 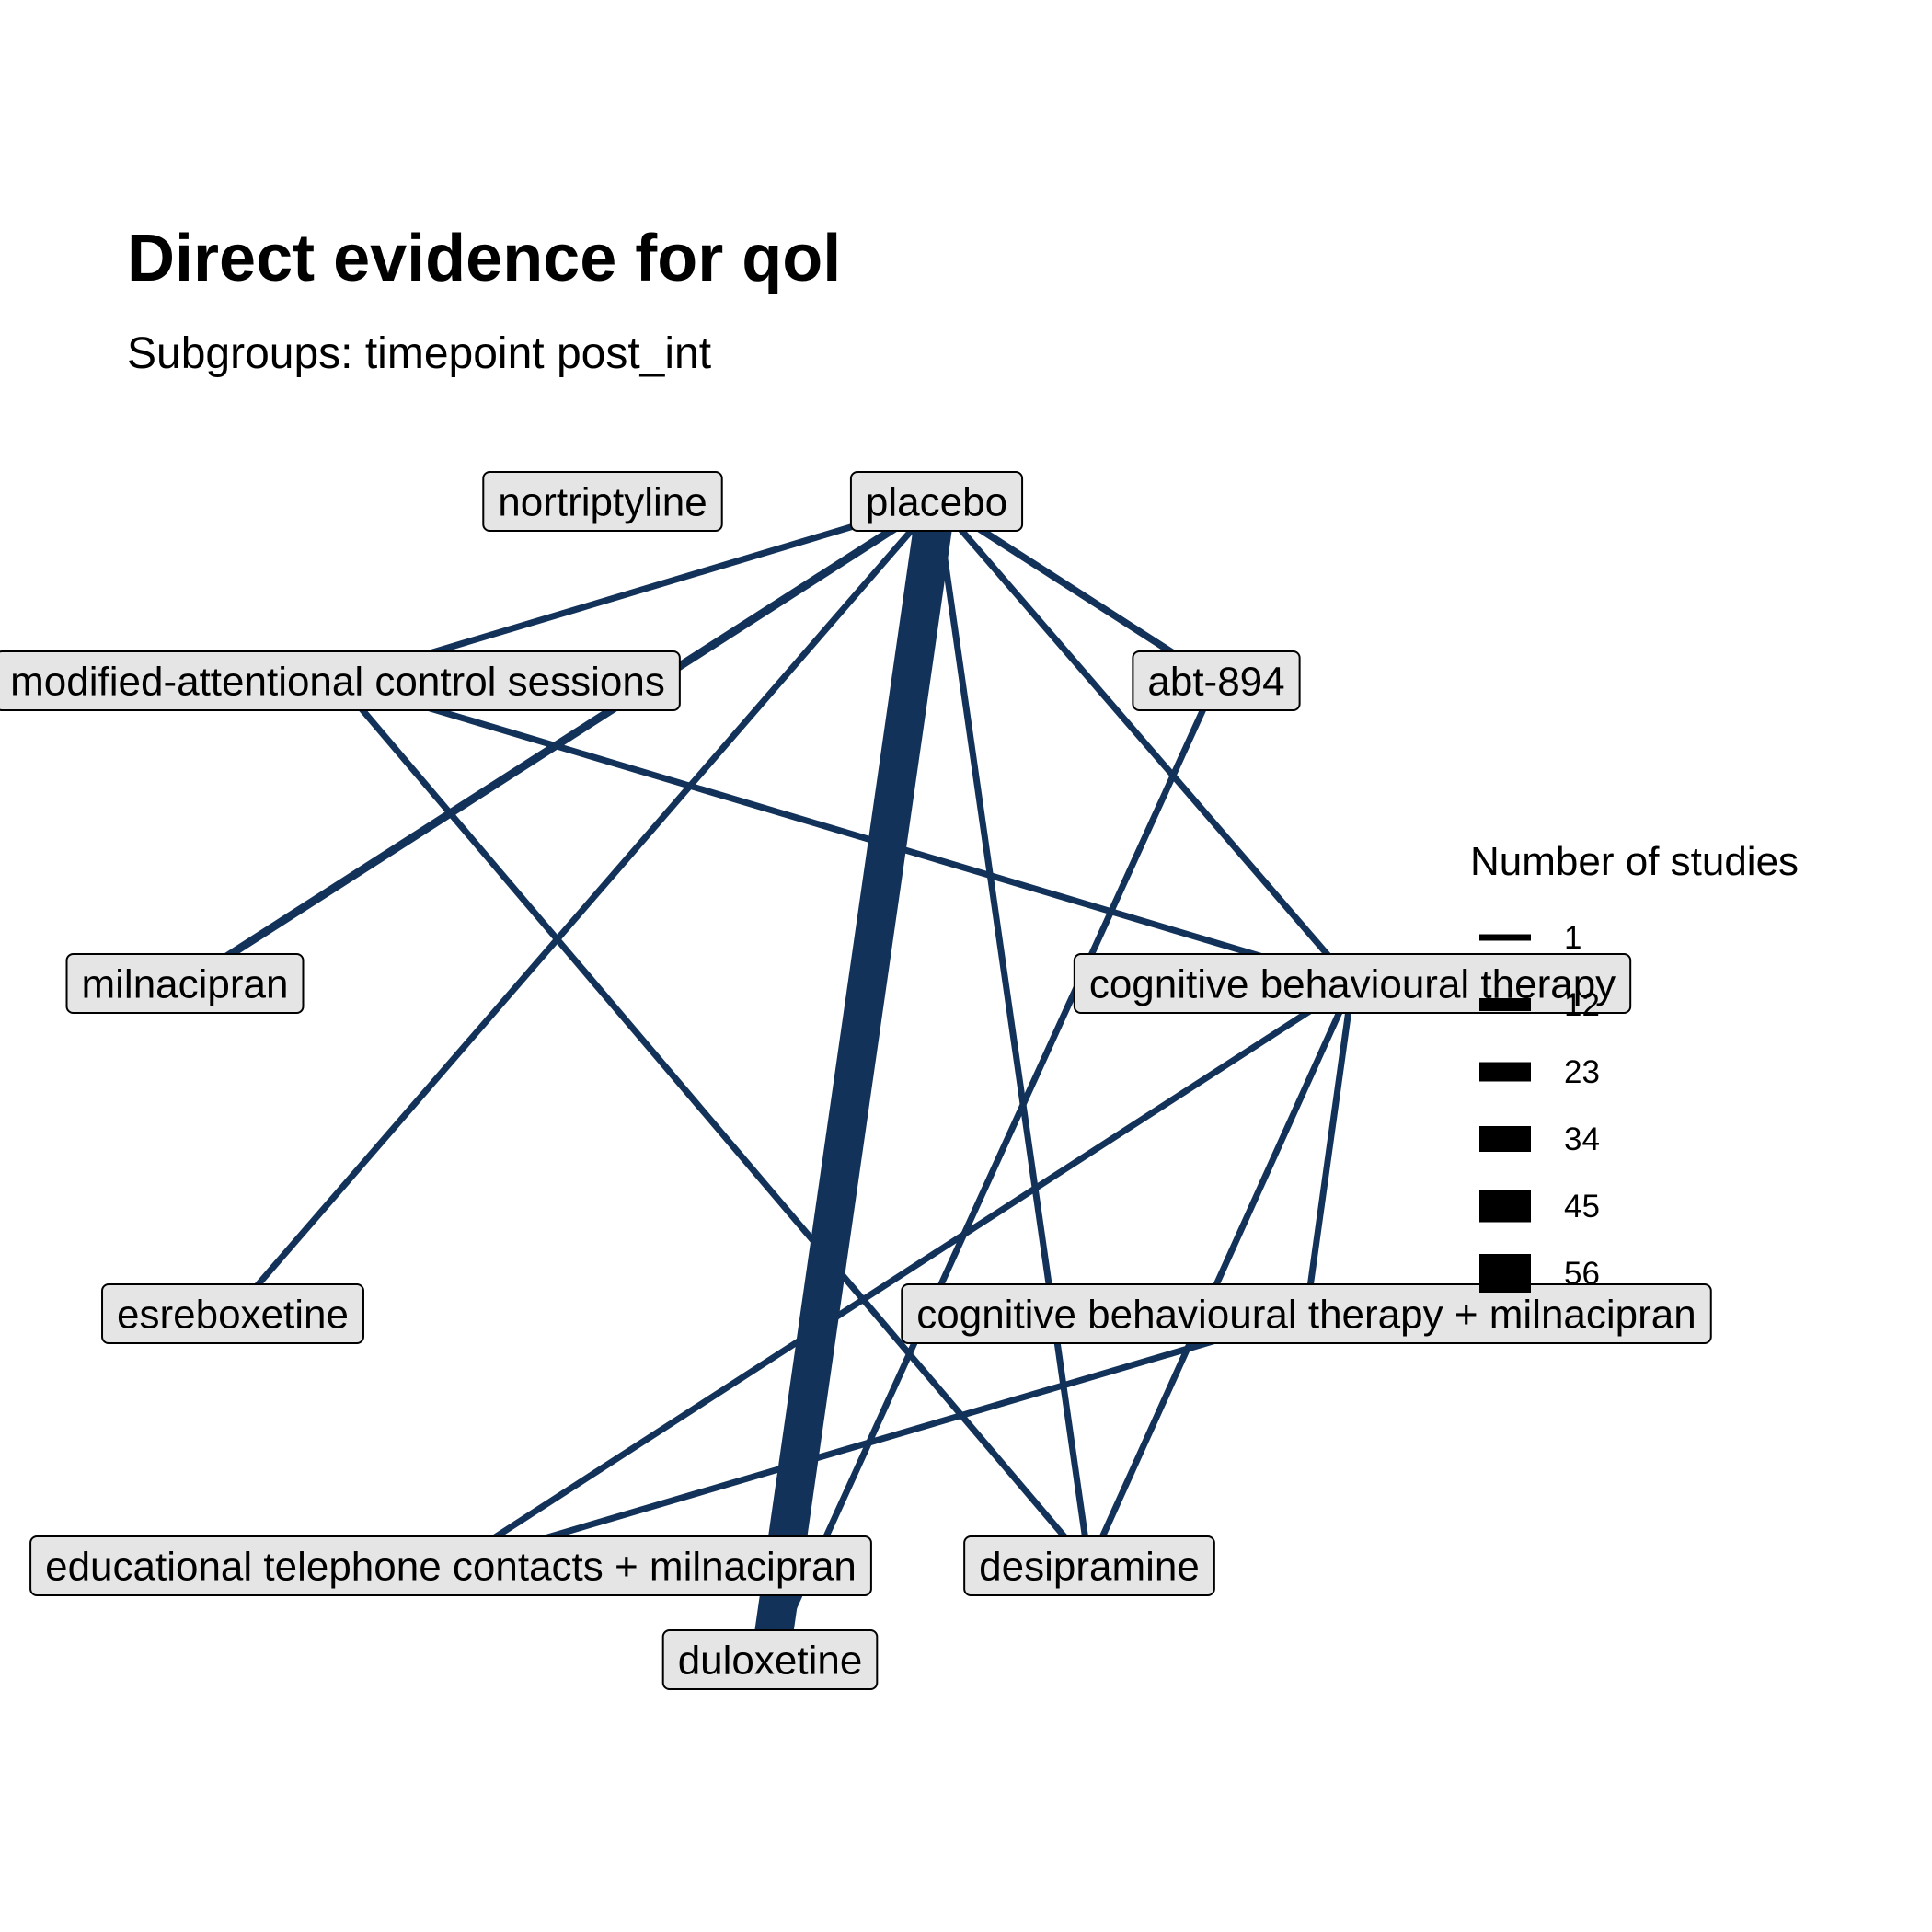 I want to click on node-label: cognitive behavioural therapy, so click(x=1352, y=983).